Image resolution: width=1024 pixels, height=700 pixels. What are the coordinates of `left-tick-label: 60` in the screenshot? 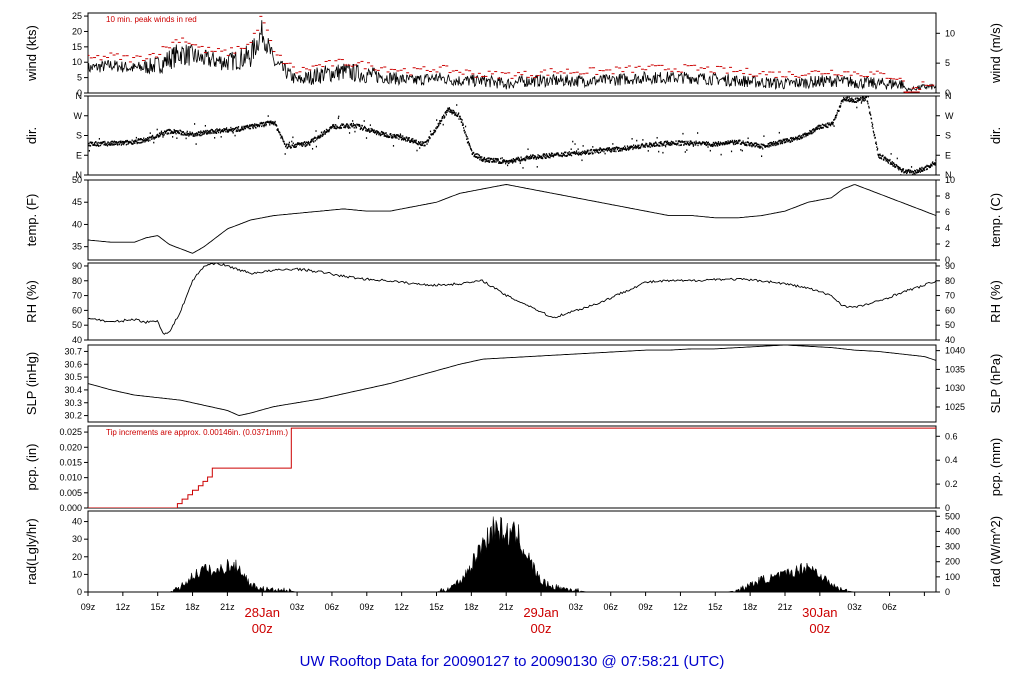 It's located at (77, 310).